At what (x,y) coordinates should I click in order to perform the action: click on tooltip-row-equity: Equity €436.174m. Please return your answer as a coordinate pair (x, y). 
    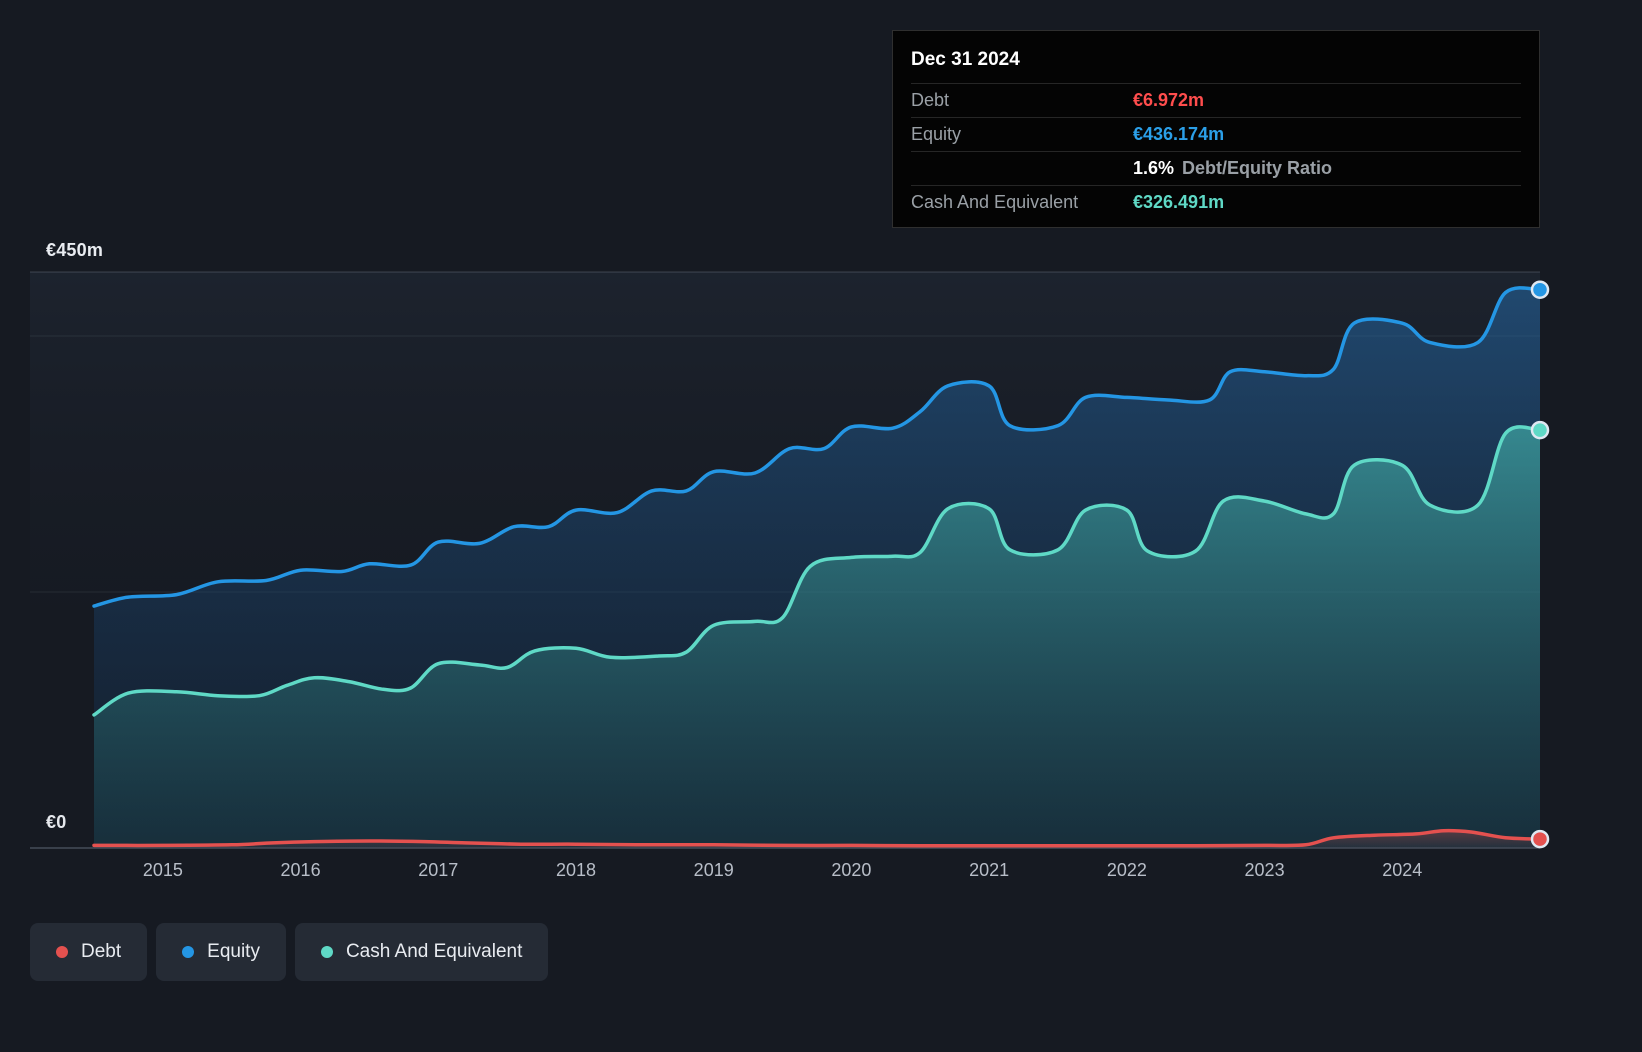
    Looking at the image, I should click on (1216, 135).